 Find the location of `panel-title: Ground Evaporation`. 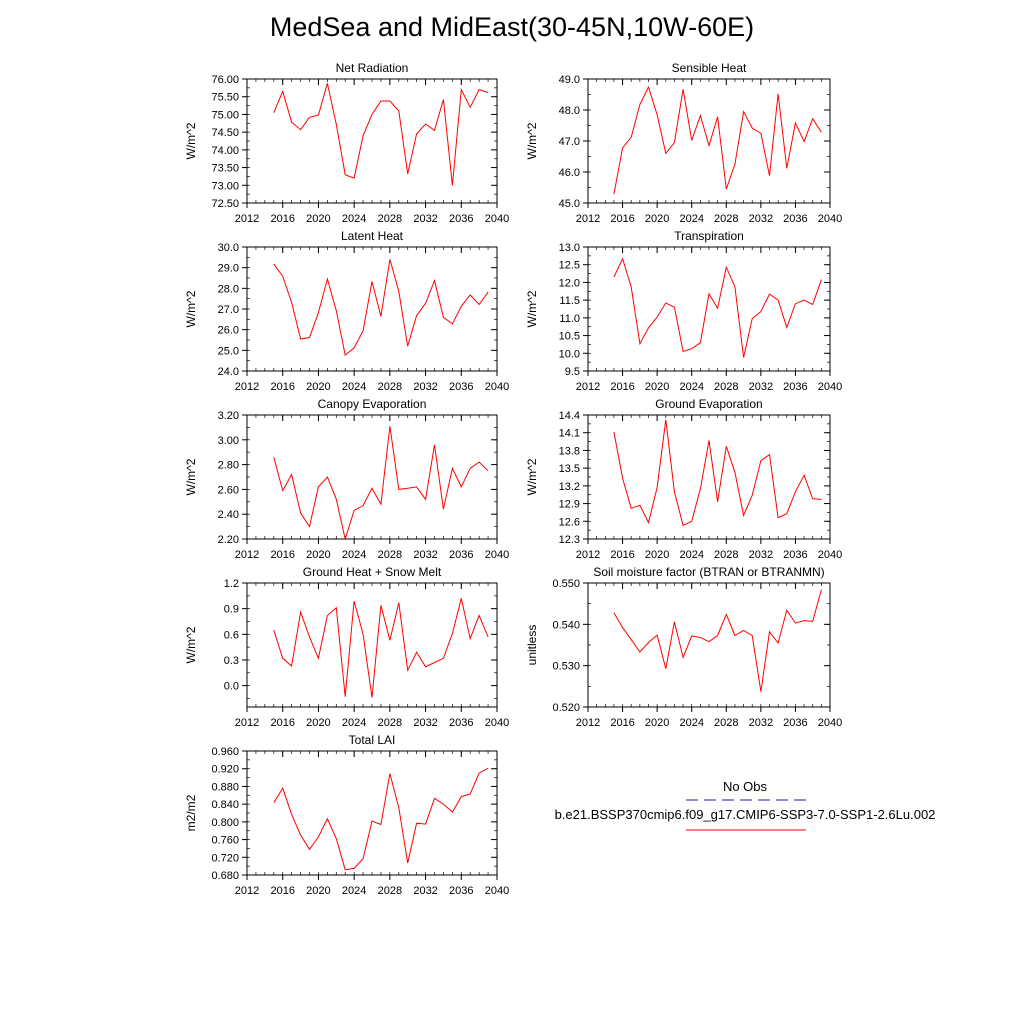

panel-title: Ground Evaporation is located at coordinates (708, 404).